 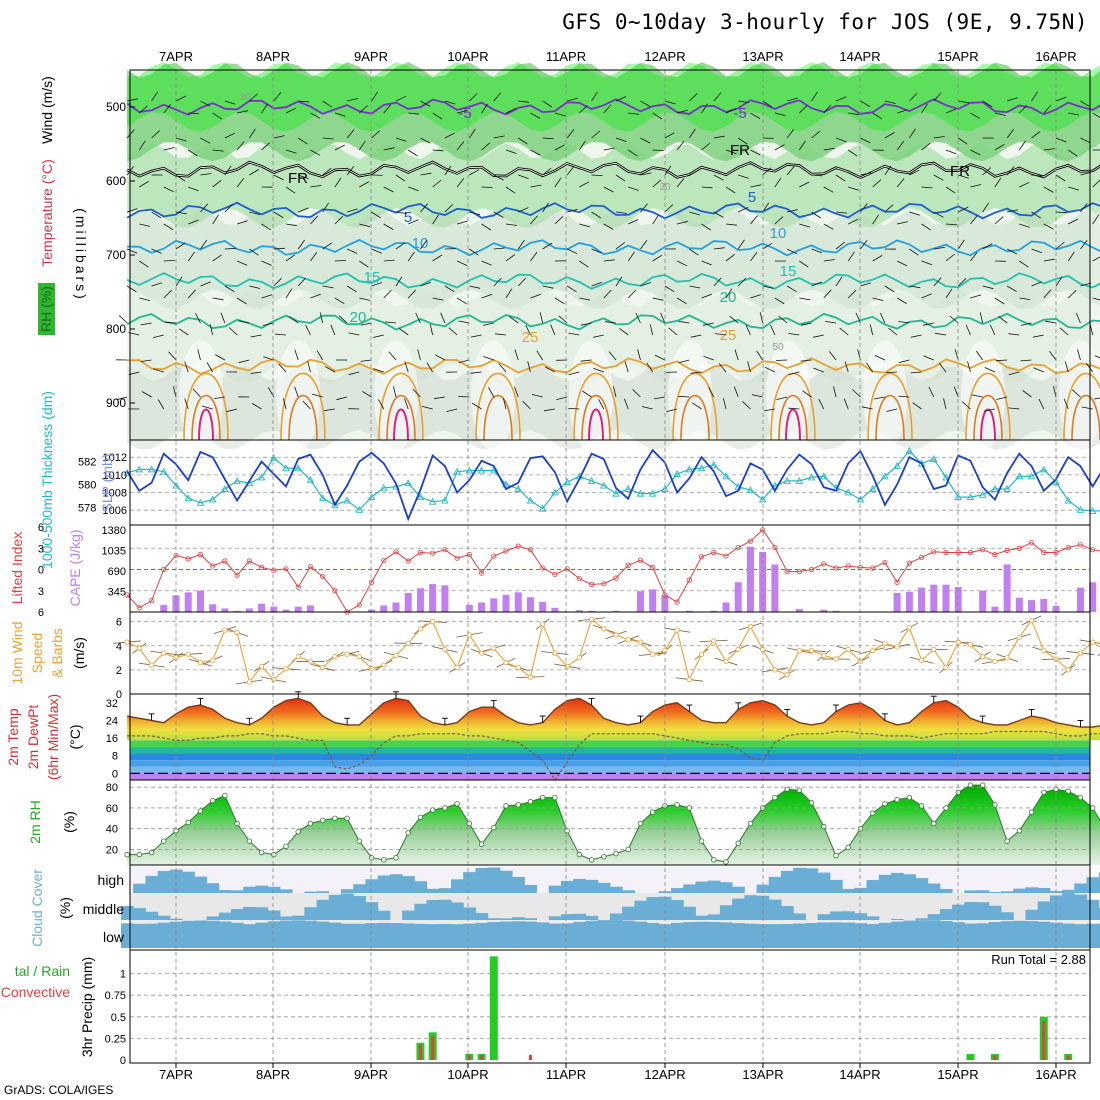 What do you see at coordinates (469, 1057) in the screenshot?
I see `precip-convective-bar` at bounding box center [469, 1057].